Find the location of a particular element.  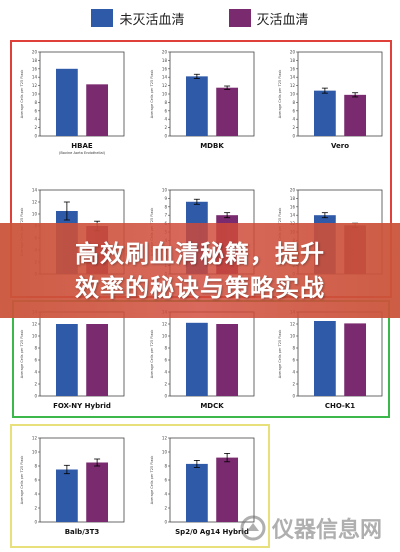

chart-title: MDBK is located at coordinates (212, 146).